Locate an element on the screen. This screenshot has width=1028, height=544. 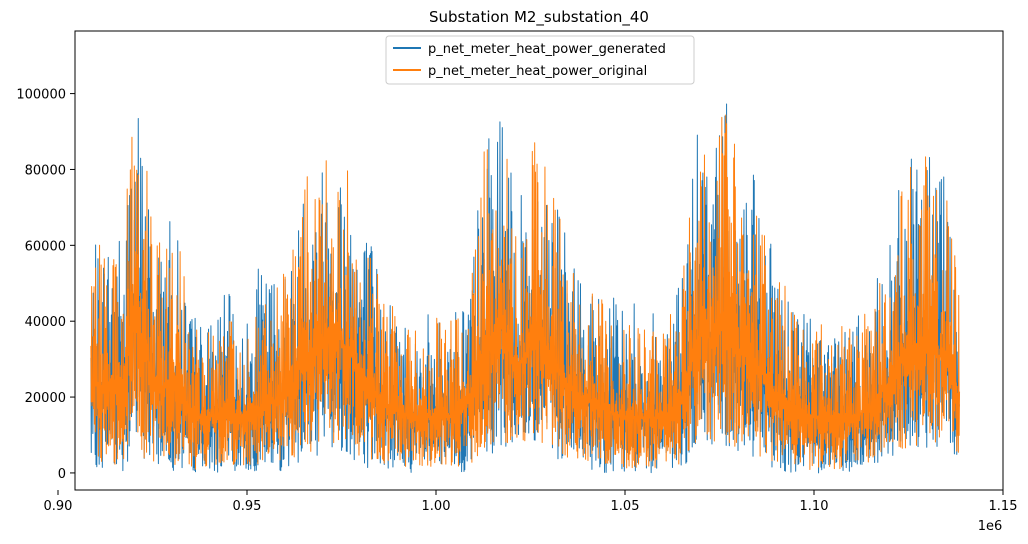
y-tick-label: 100000 is located at coordinates (41, 95).